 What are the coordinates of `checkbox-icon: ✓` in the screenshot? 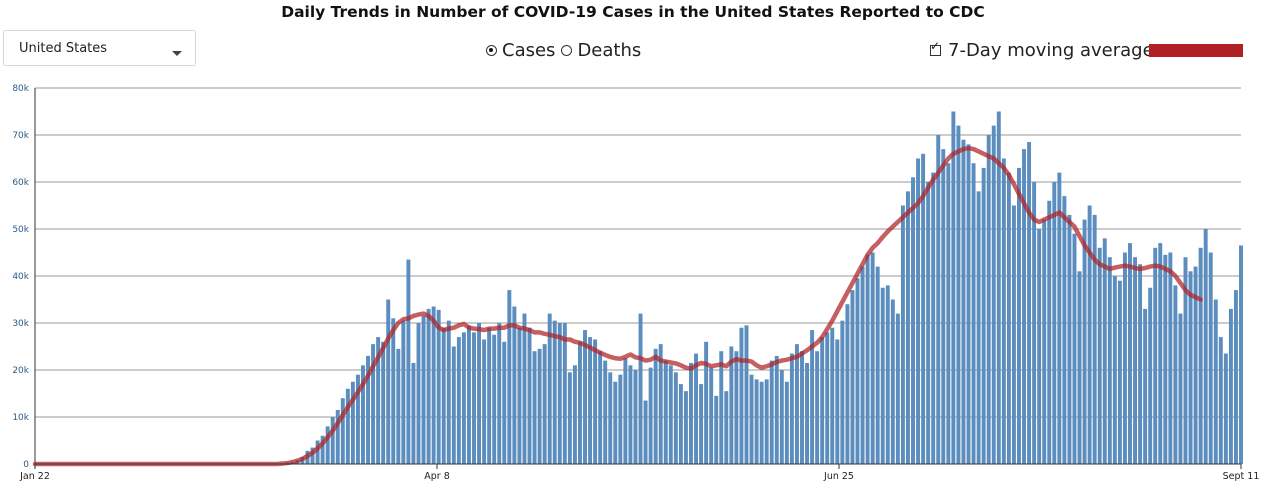 It's located at (935, 48).